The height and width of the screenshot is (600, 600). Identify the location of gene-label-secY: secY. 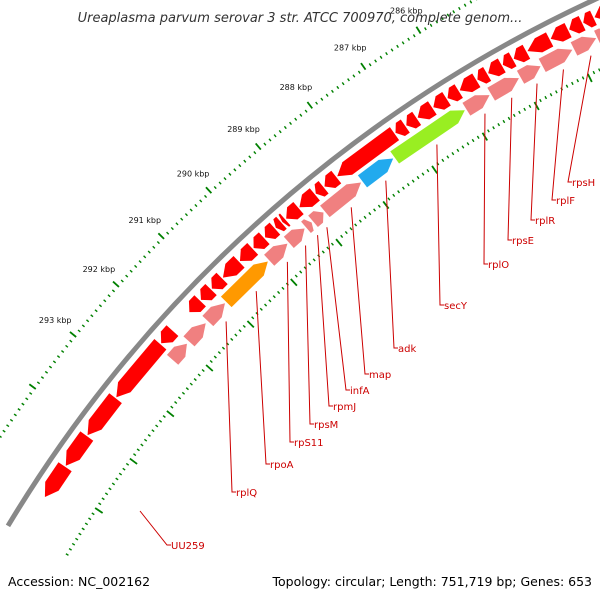
(456, 306).